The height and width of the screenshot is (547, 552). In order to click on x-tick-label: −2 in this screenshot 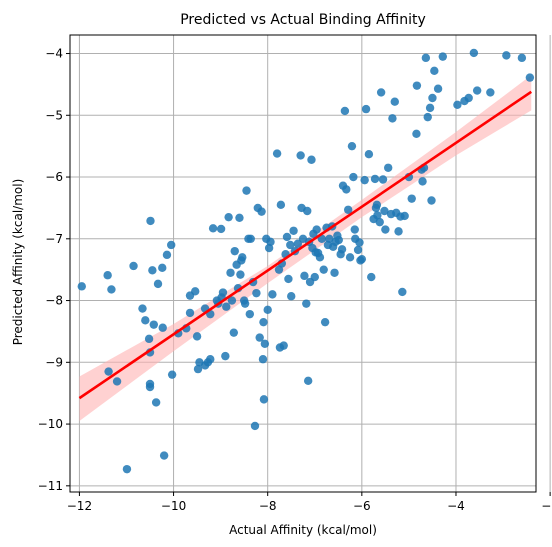, I will do `click(546, 506)`.